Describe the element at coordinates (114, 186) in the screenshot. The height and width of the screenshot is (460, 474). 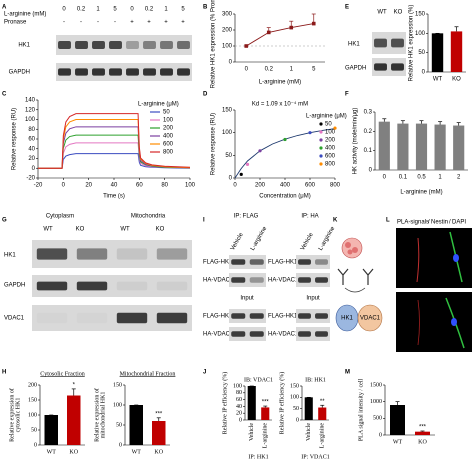
I see `x-tick-label: 40` at that location.